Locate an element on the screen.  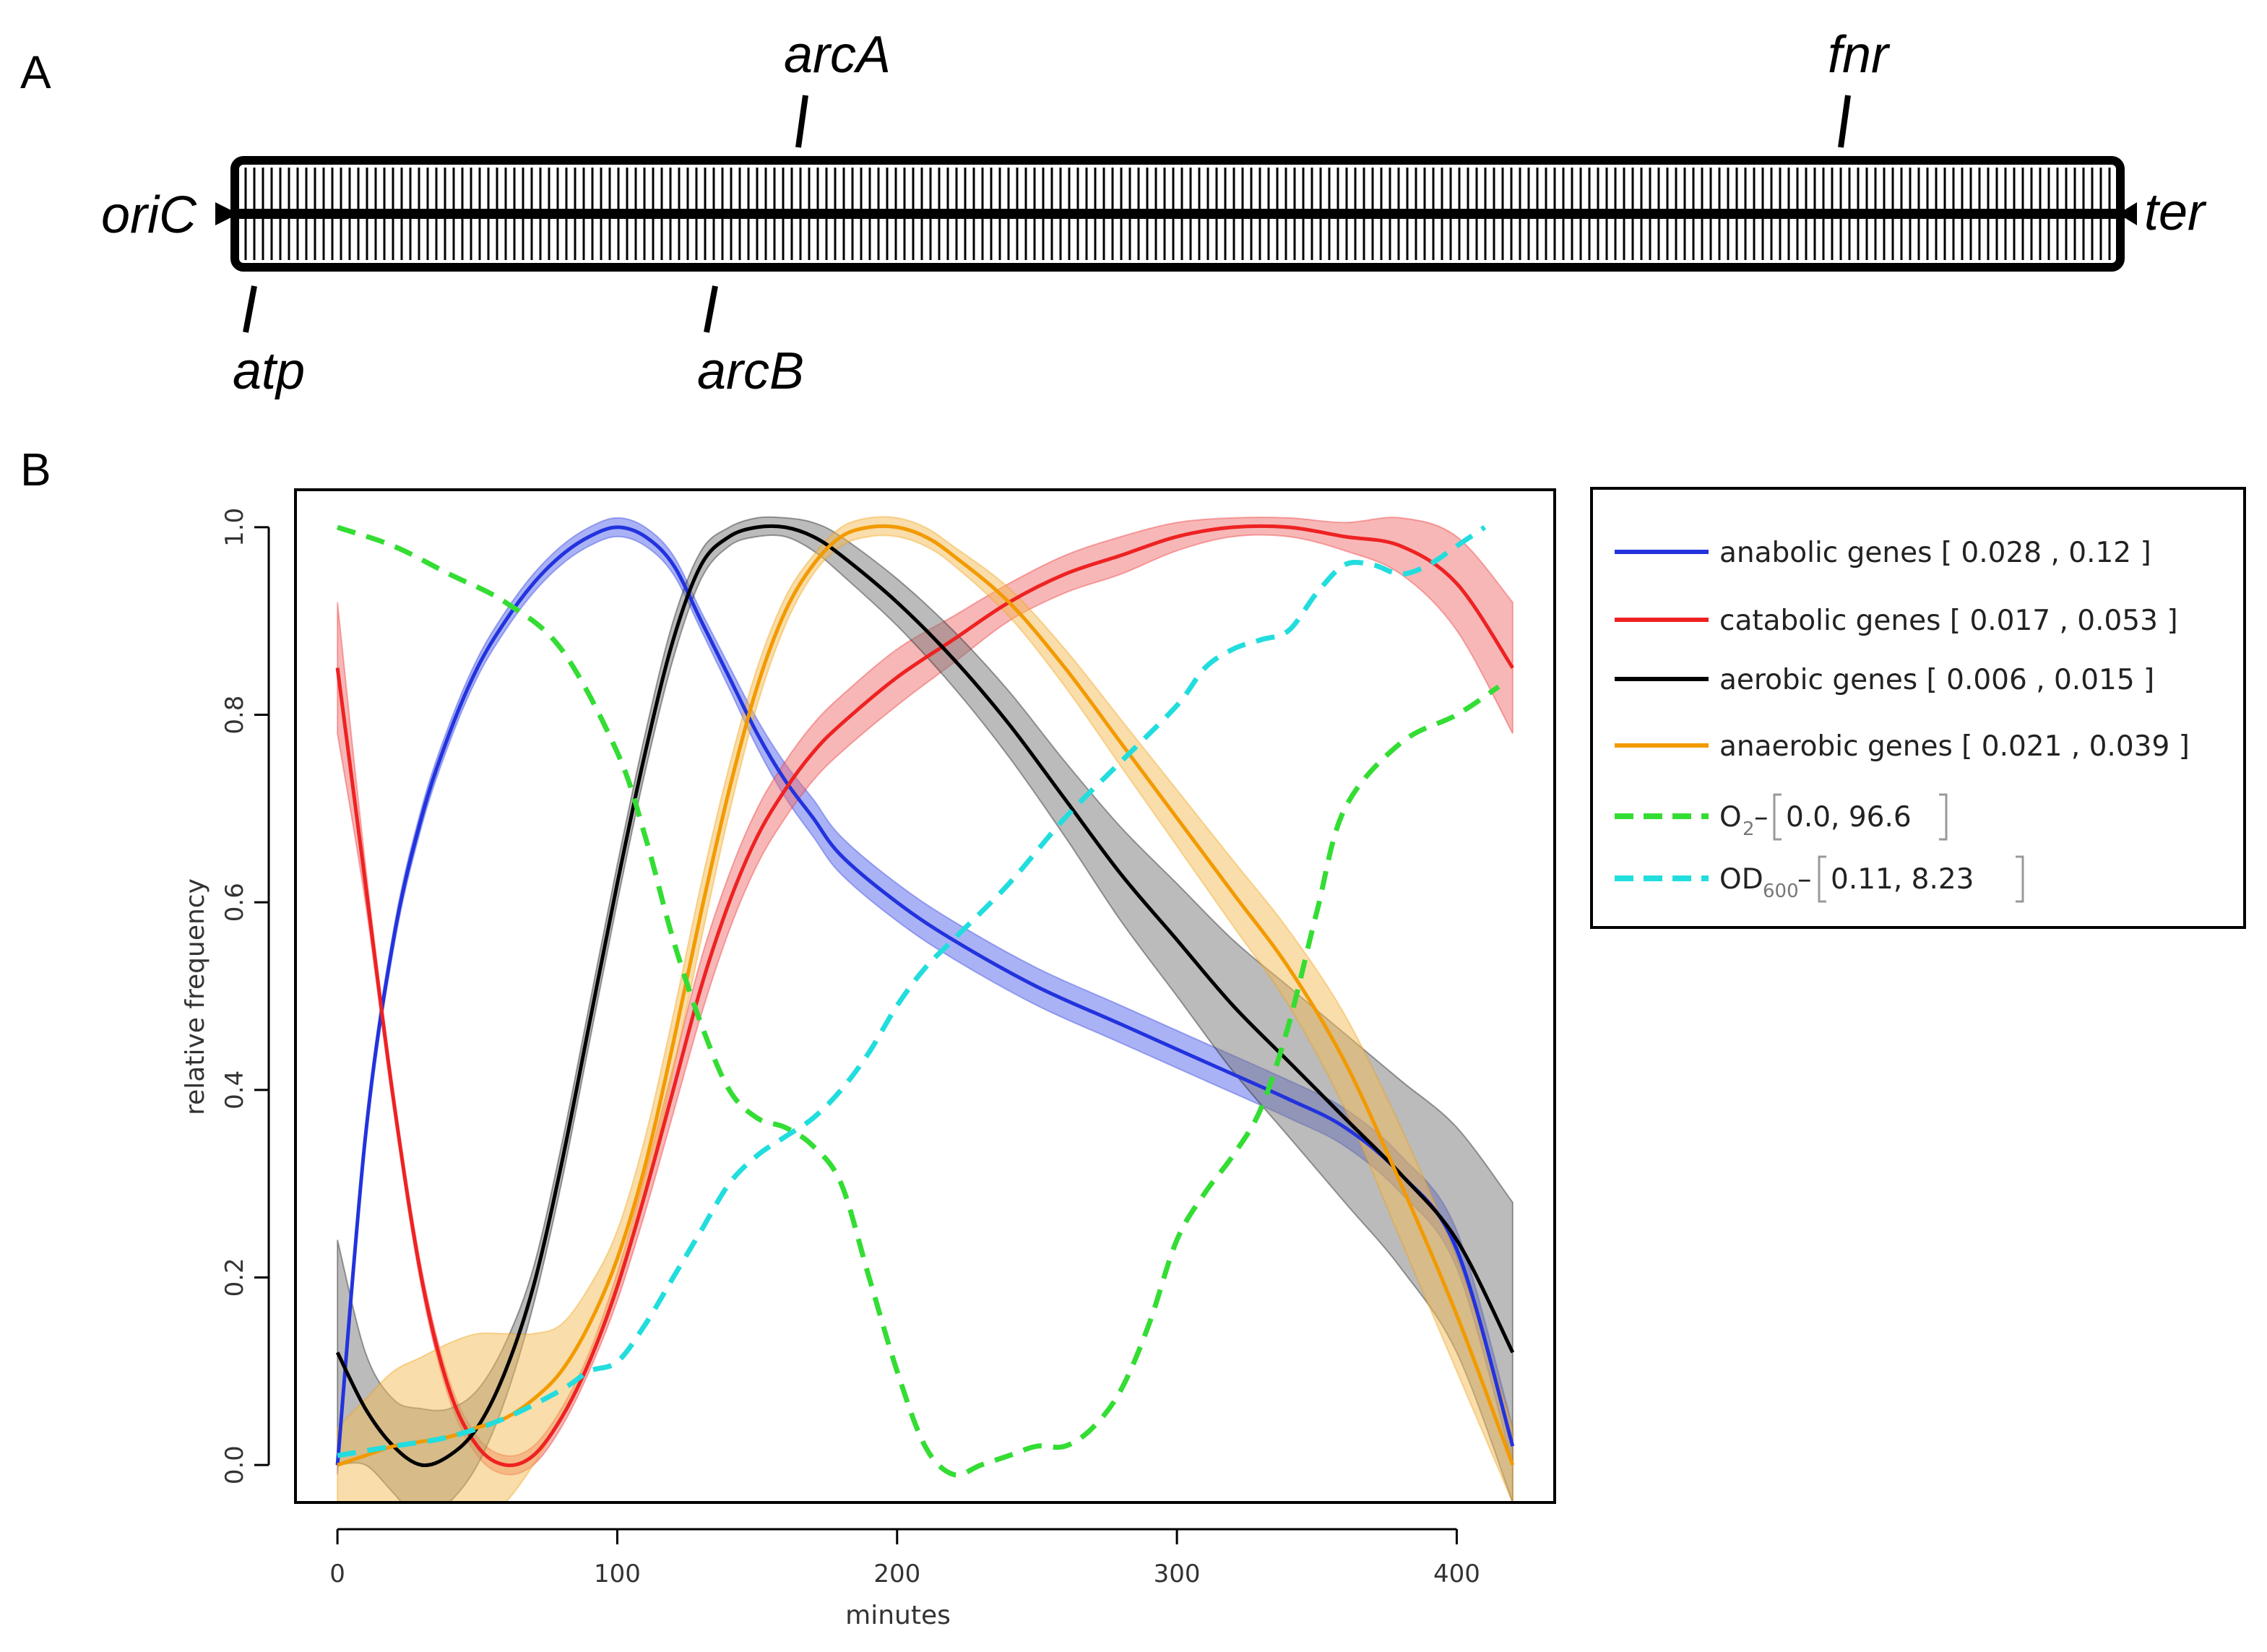
legend-item-anaerobic: anaerobic genes [ 0.021 , 0.039 ] is located at coordinates (1902, 746).